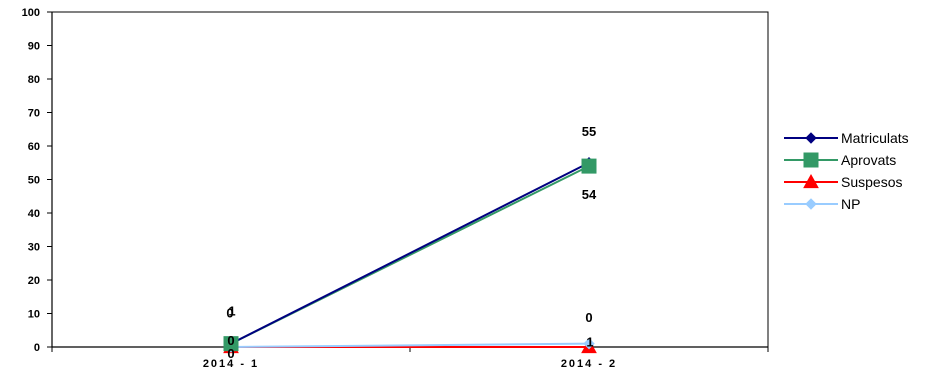 Image resolution: width=937 pixels, height=381 pixels. What do you see at coordinates (850, 204) in the screenshot?
I see `legend-label-np: NP` at bounding box center [850, 204].